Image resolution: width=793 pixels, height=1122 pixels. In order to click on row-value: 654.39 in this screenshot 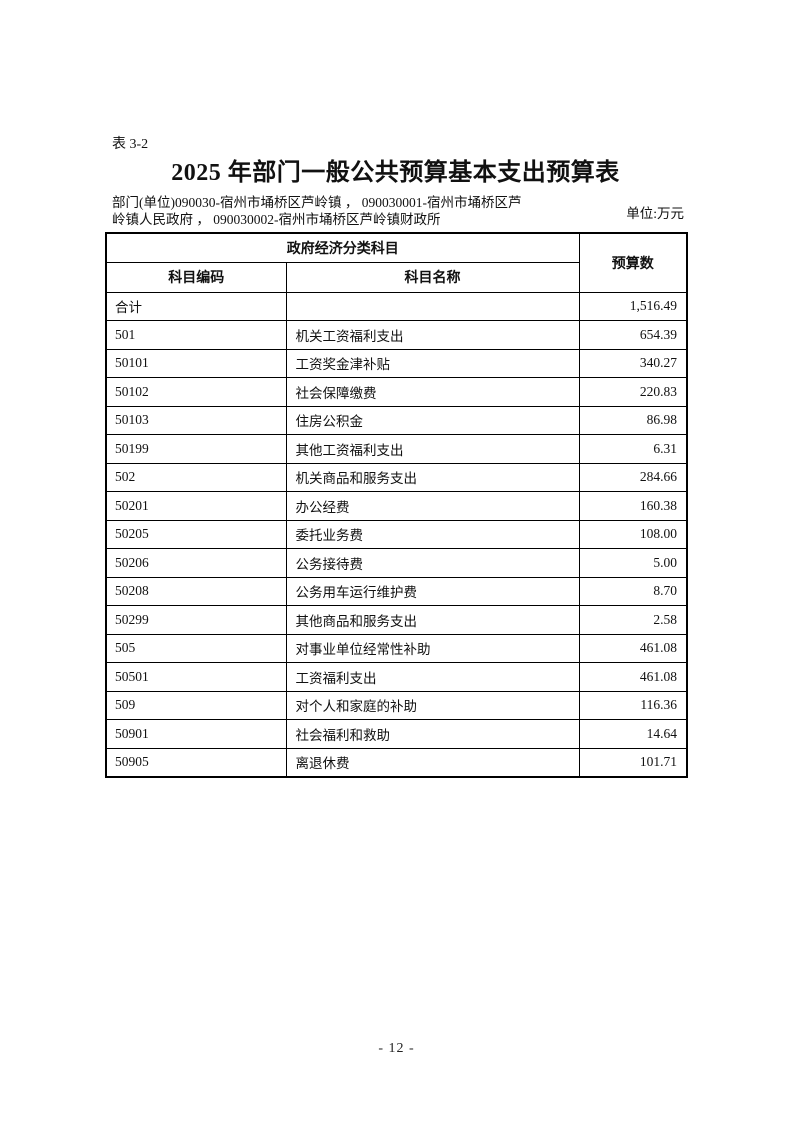, I will do `click(633, 335)`.